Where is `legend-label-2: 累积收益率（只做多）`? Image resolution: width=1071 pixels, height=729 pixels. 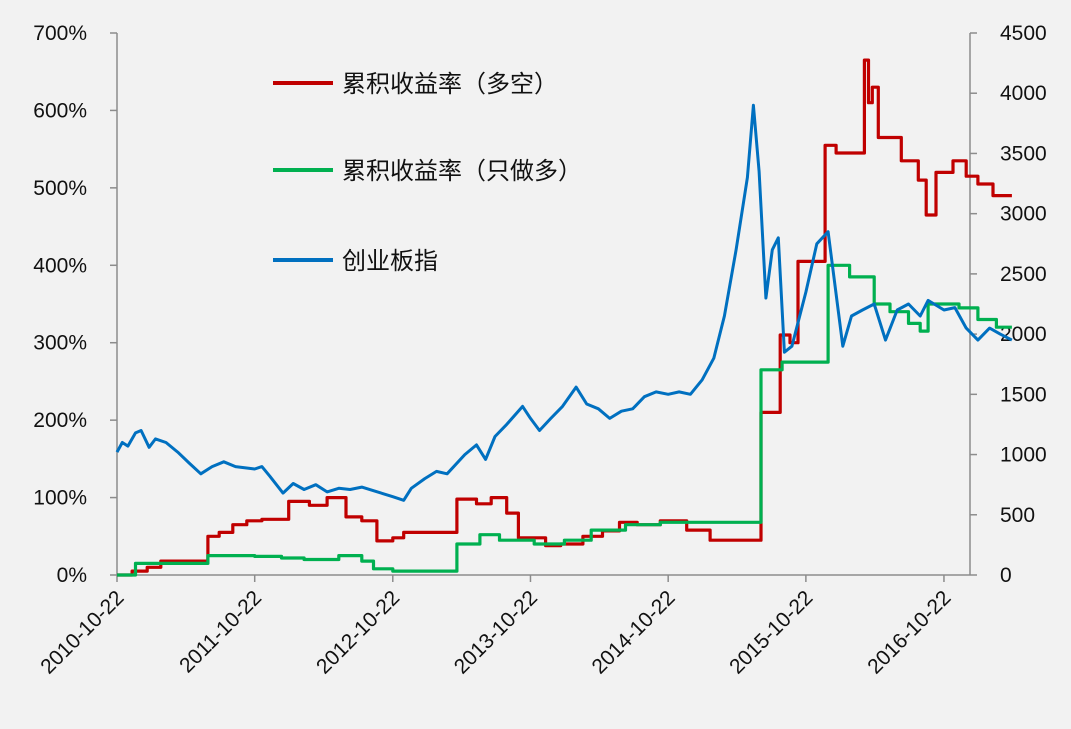 legend-label-2: 累积收益率（只做多） is located at coordinates (462, 171).